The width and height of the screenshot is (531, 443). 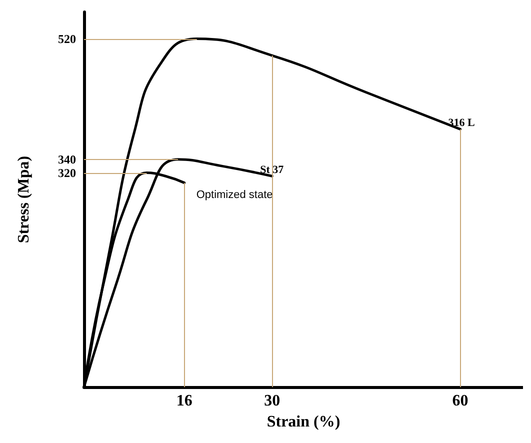 I want to click on y-tick-label: 340, so click(x=67, y=159).